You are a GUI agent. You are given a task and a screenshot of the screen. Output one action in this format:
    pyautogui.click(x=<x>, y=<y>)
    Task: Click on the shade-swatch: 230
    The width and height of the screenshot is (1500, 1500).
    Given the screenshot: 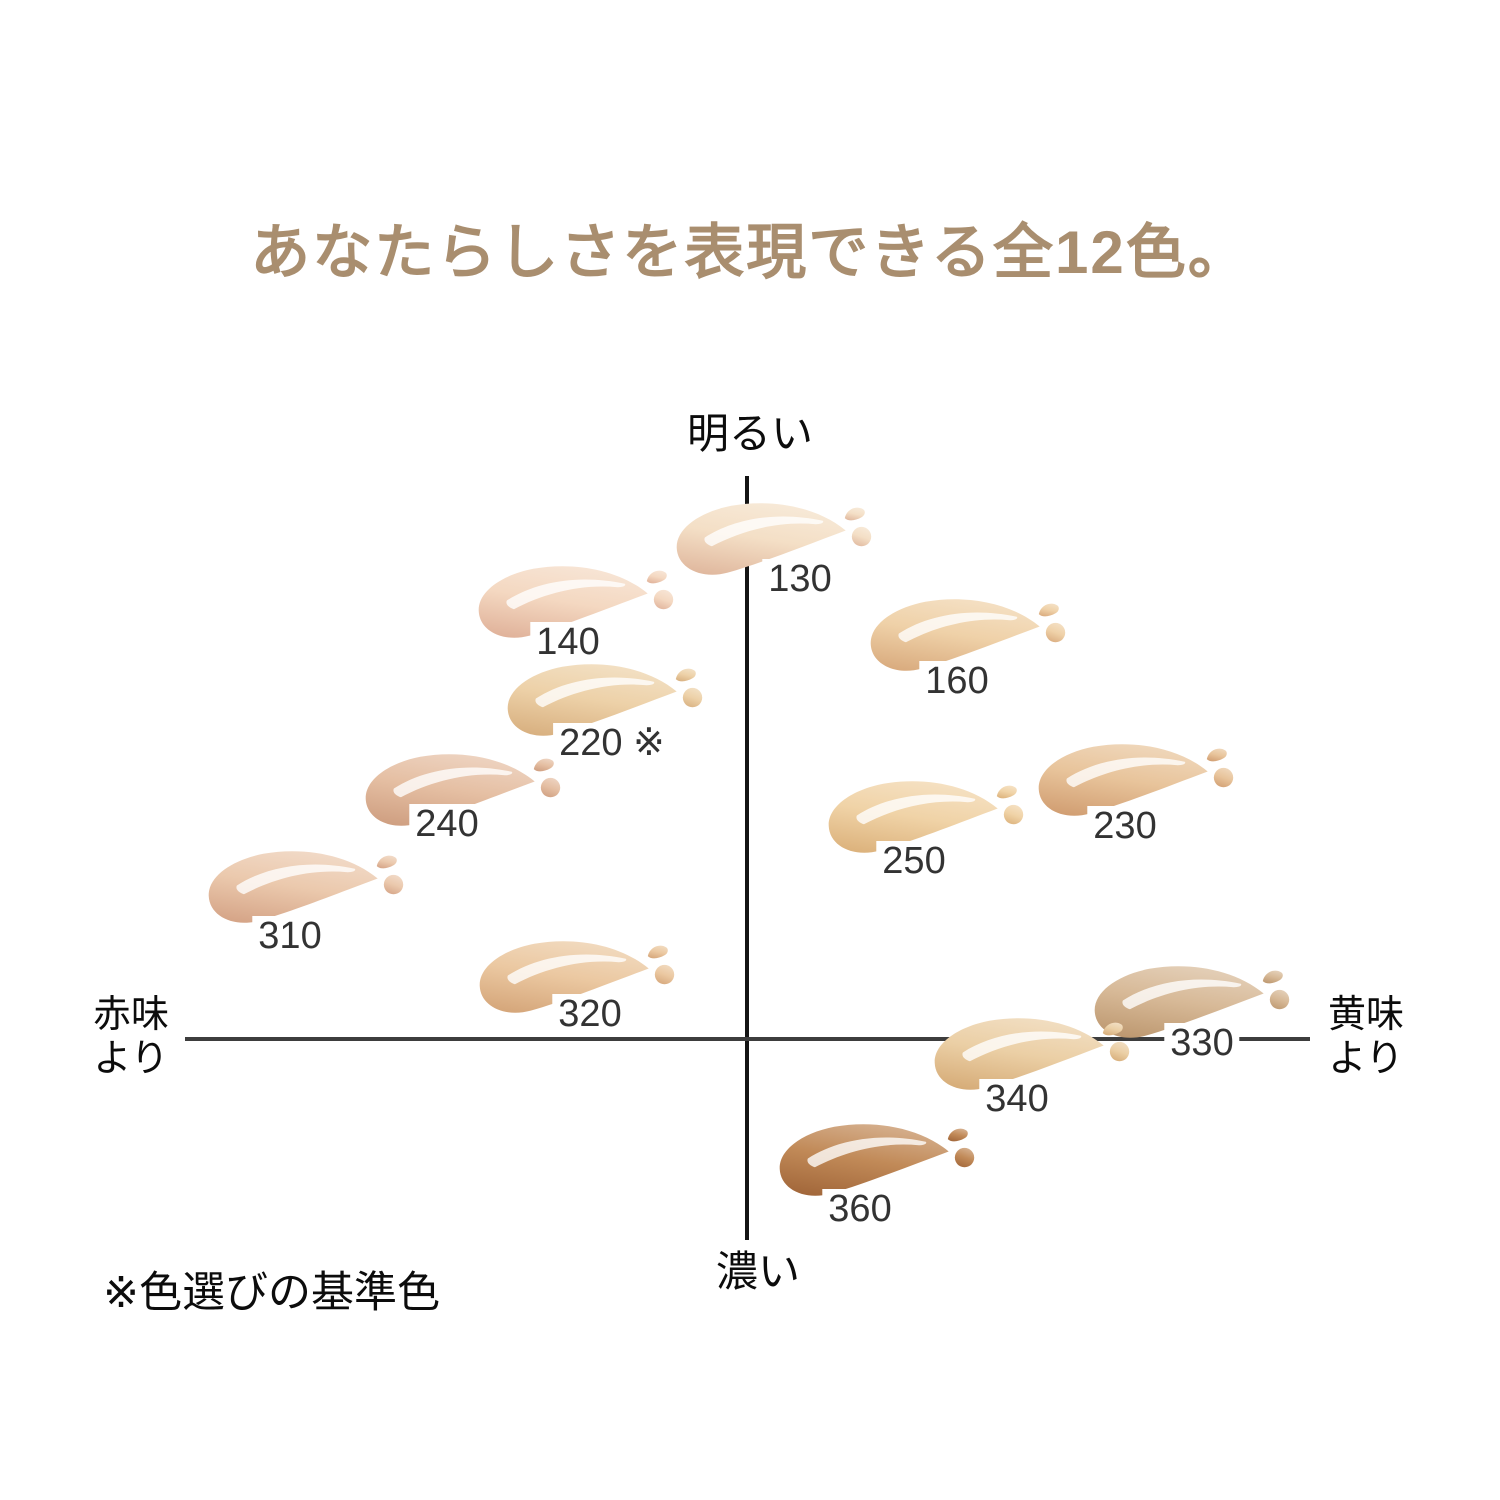 What is the action you would take?
    pyautogui.click(x=1132, y=793)
    